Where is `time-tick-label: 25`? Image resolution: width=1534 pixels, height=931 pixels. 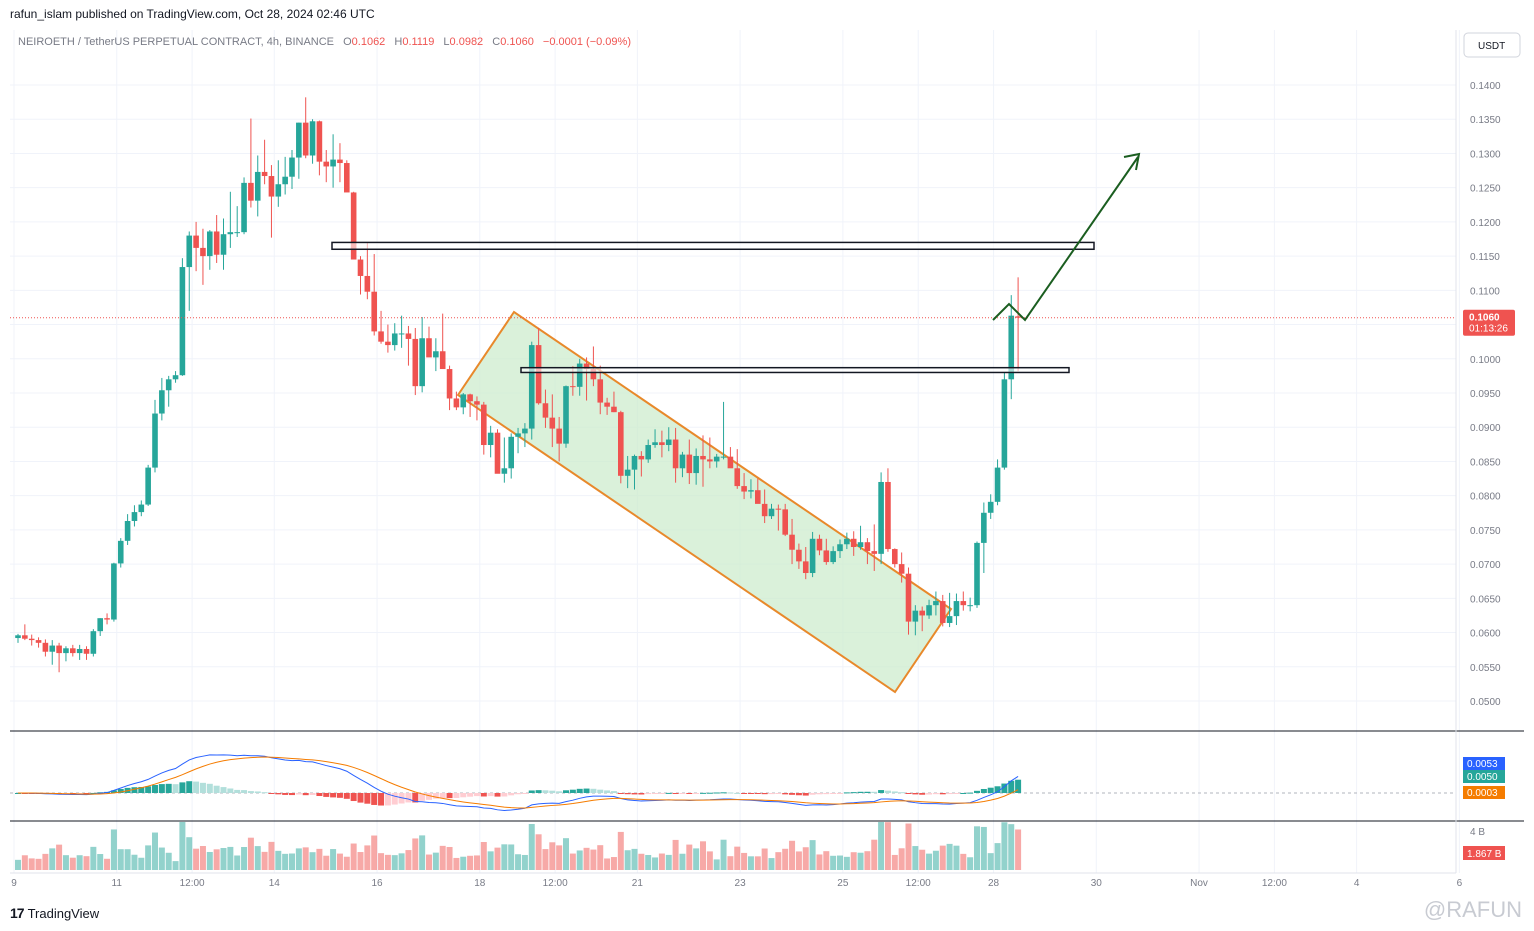 time-tick-label: 25 is located at coordinates (843, 883).